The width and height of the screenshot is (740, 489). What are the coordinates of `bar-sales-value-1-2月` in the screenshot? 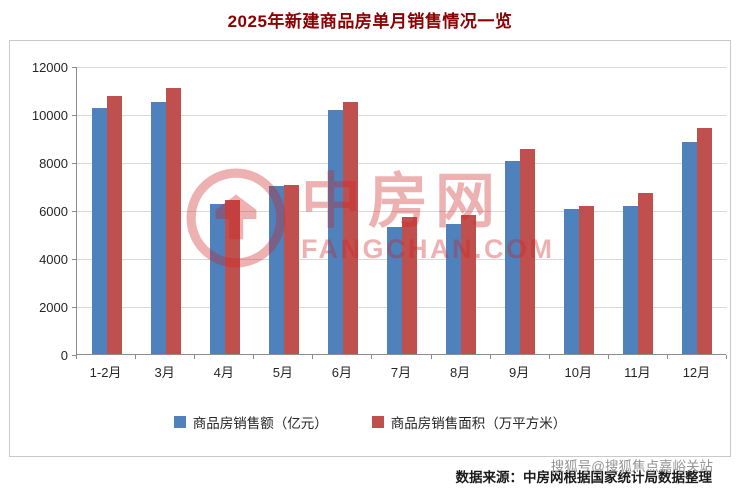 It's located at (99, 231).